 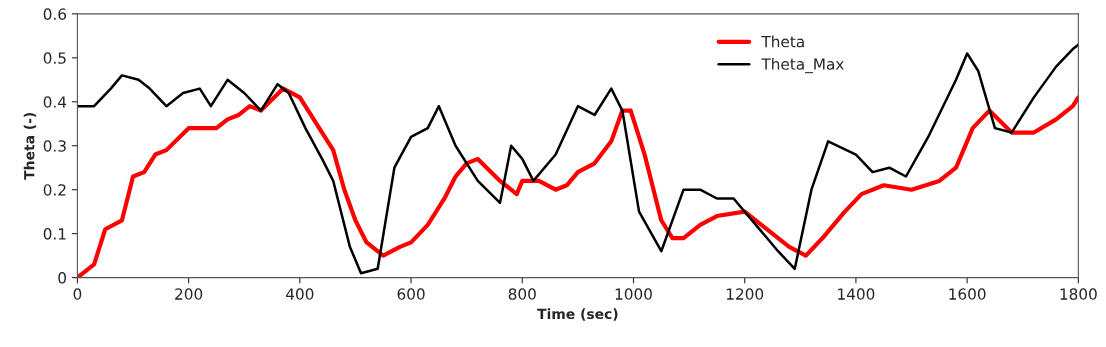 What do you see at coordinates (577, 314) in the screenshot?
I see `x-axis-title: Time (sec)` at bounding box center [577, 314].